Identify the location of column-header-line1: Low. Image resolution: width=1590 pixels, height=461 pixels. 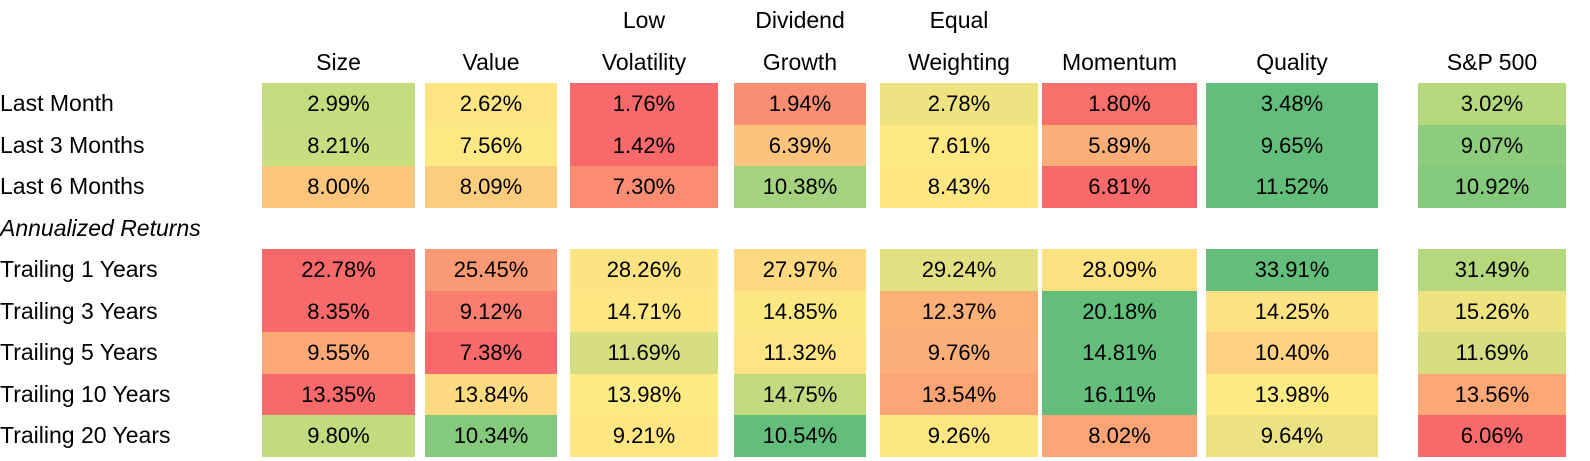
(644, 20).